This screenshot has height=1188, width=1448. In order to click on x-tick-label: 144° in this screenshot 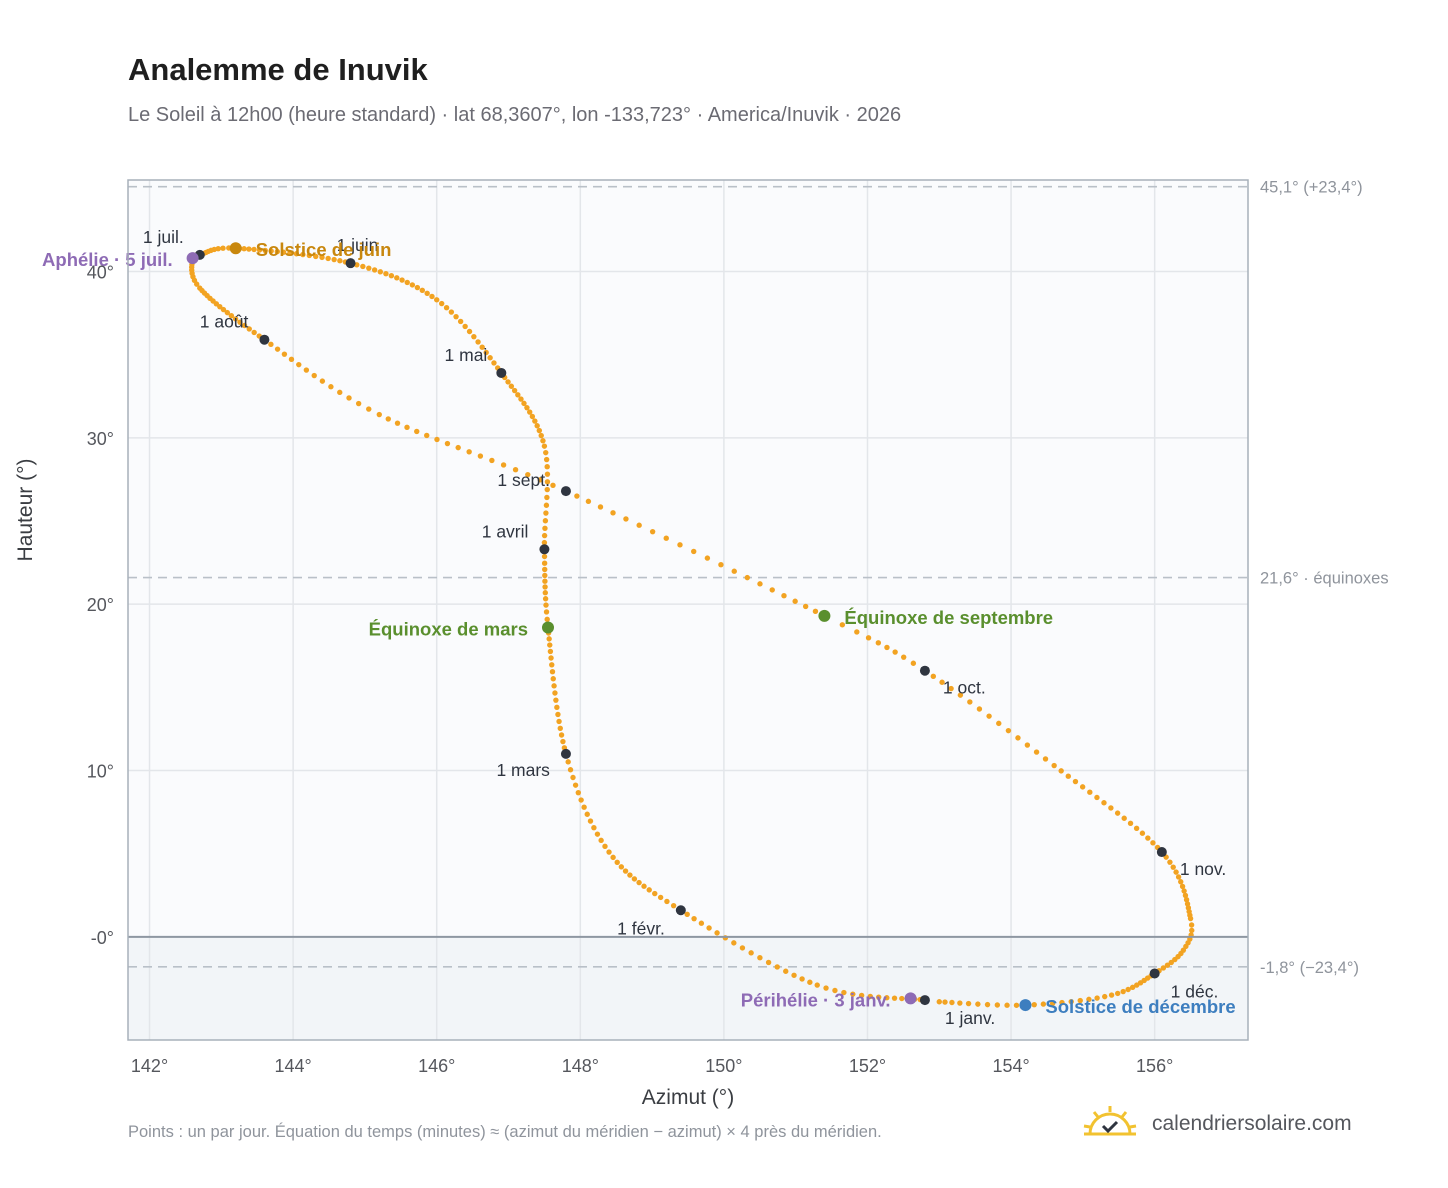, I will do `click(293, 1066)`.